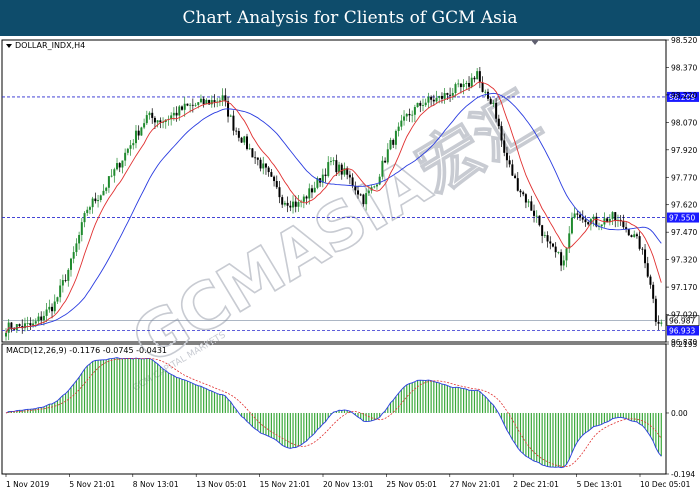 Image resolution: width=700 pixels, height=500 pixels. Describe the element at coordinates (683, 474) in the screenshot. I see `macd-y-tick-label: -0.194` at that location.